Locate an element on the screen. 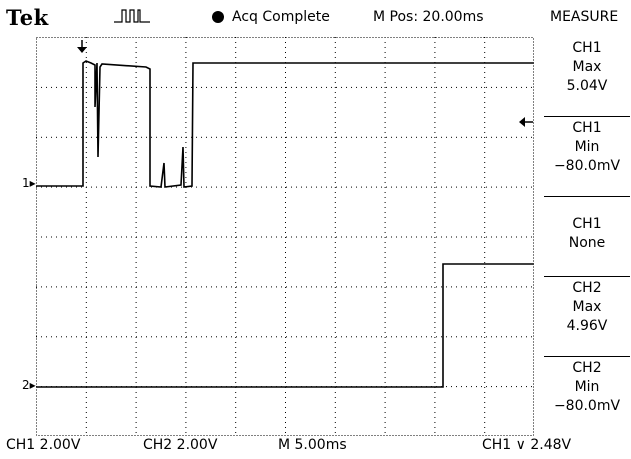 The image size is (631, 459). measure-slot-3: CH1 None is located at coordinates (587, 237).